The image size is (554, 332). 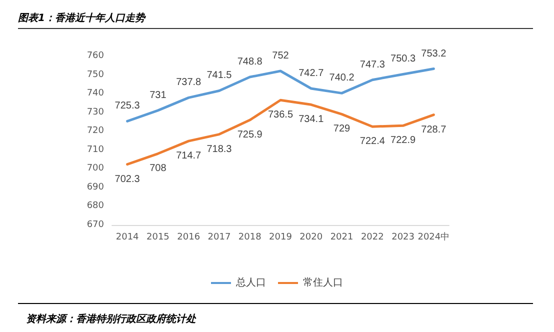 I want to click on y-tick-label: 720, so click(x=95, y=131).